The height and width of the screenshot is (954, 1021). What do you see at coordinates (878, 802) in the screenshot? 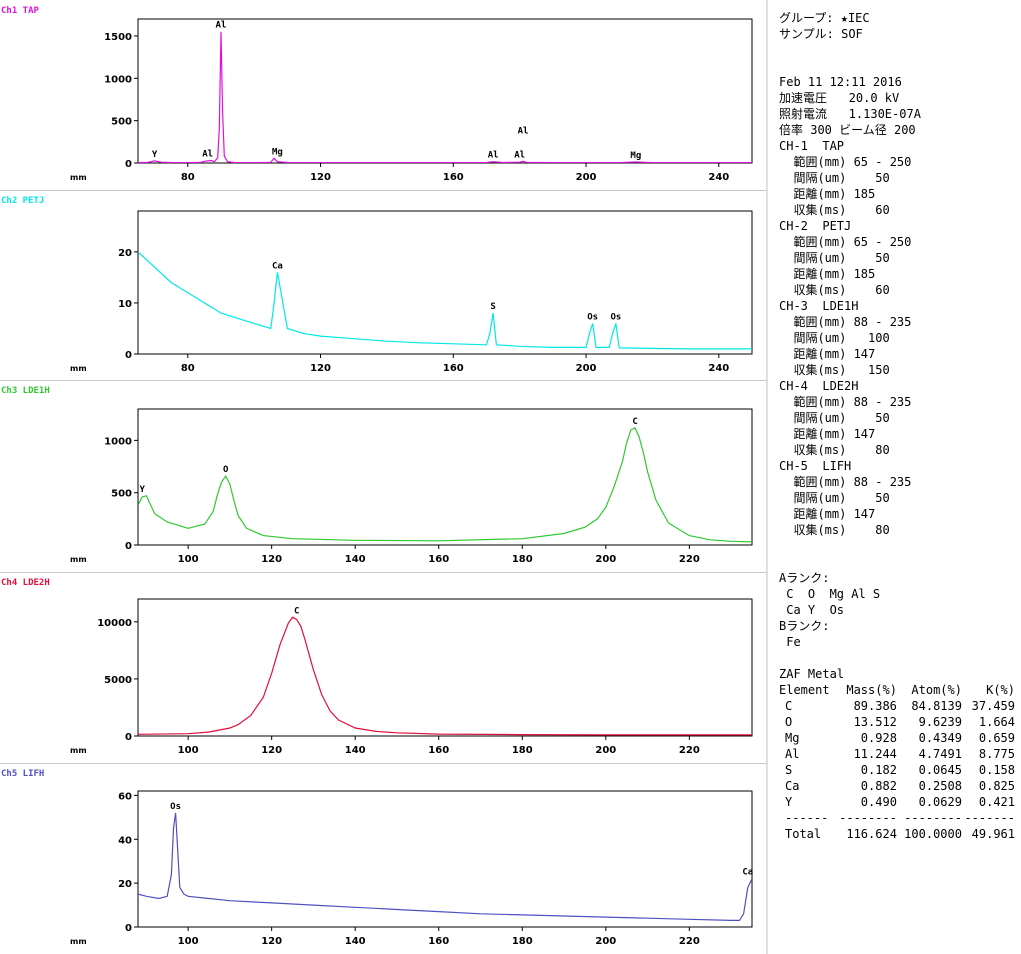
I see `zaf-cell: 0.490` at bounding box center [878, 802].